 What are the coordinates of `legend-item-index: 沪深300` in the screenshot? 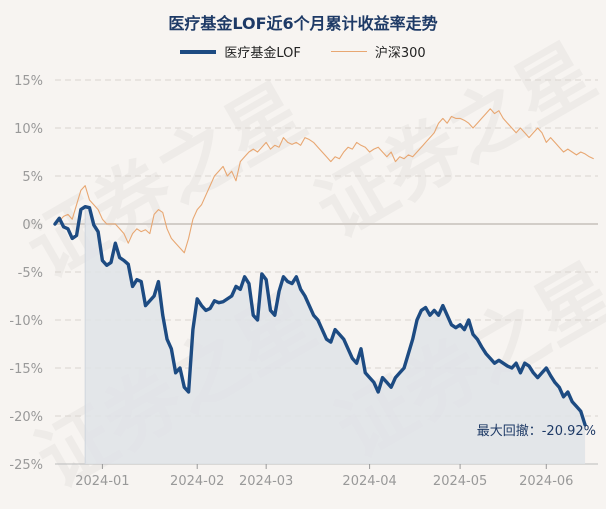 It's located at (378, 51).